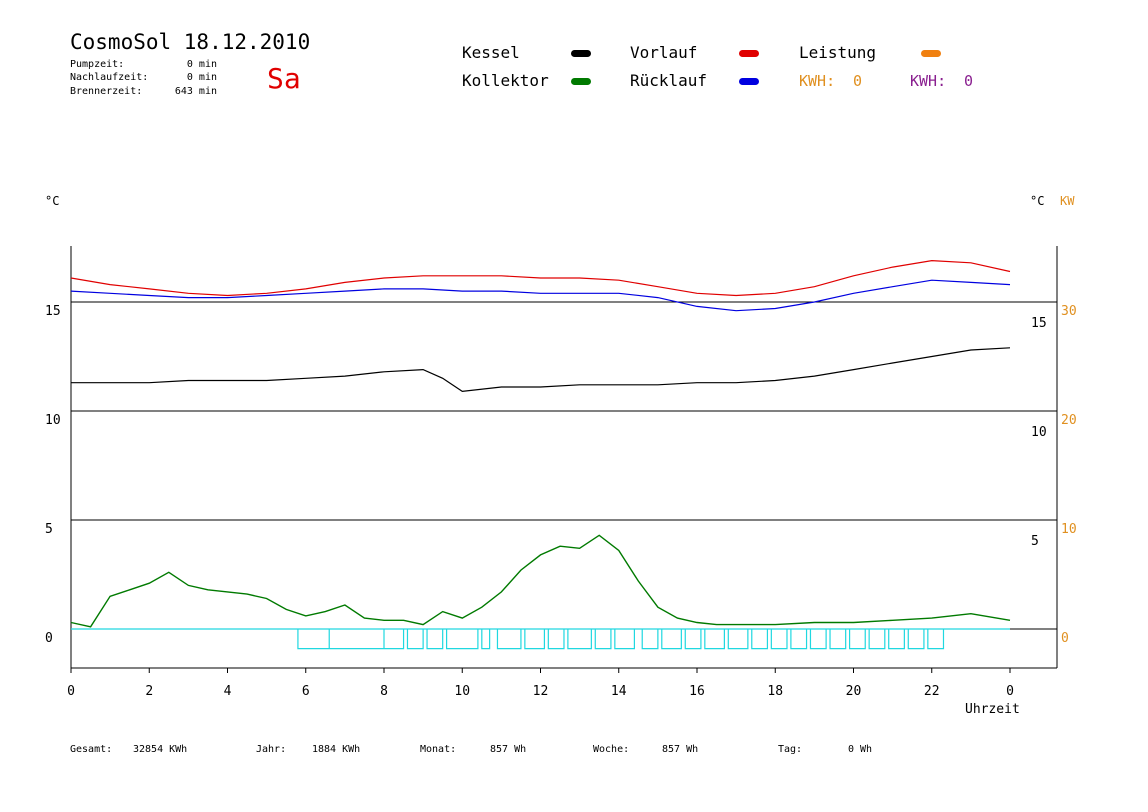 This screenshot has height=812, width=1148. What do you see at coordinates (619, 691) in the screenshot?
I see `x-tick-label: 14` at bounding box center [619, 691].